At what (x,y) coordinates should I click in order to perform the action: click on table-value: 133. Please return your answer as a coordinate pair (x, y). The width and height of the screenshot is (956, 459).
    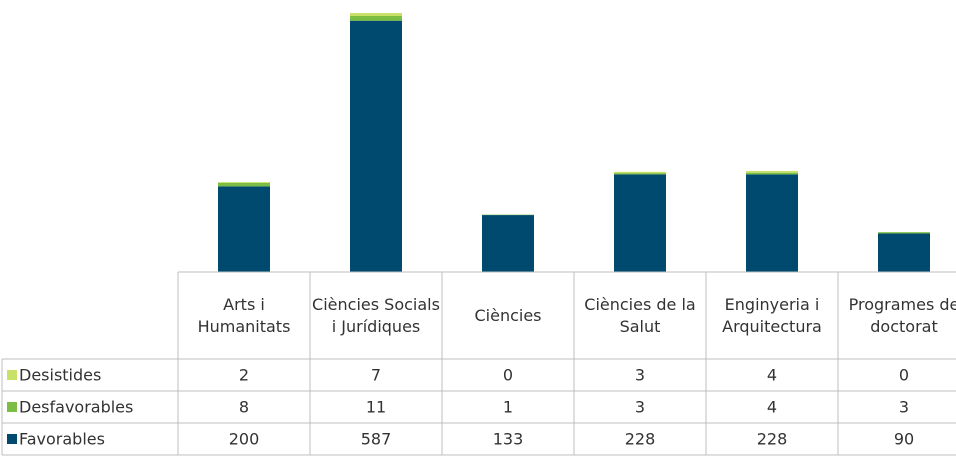
    Looking at the image, I should click on (508, 439).